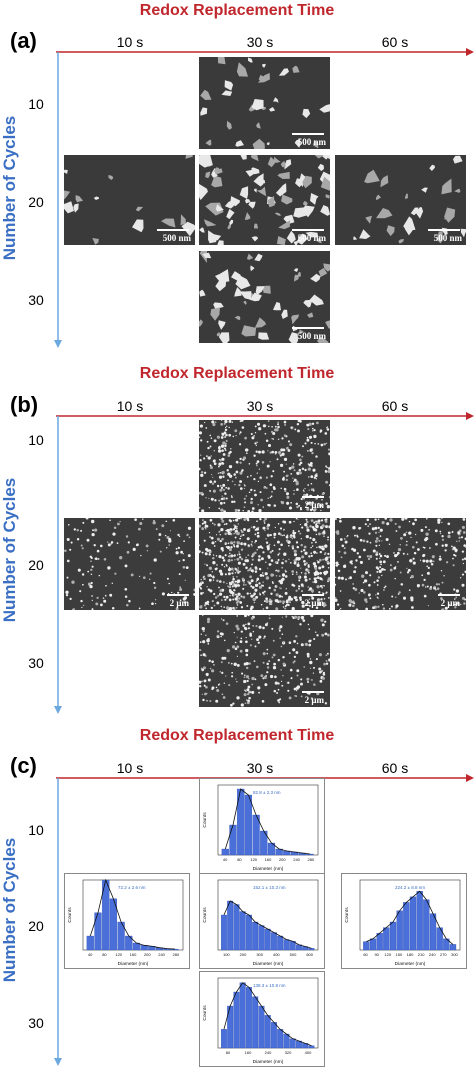 The height and width of the screenshot is (1076, 474). Describe the element at coordinates (447, 238) in the screenshot. I see `panel-a-scale-label: 500 nm` at that location.